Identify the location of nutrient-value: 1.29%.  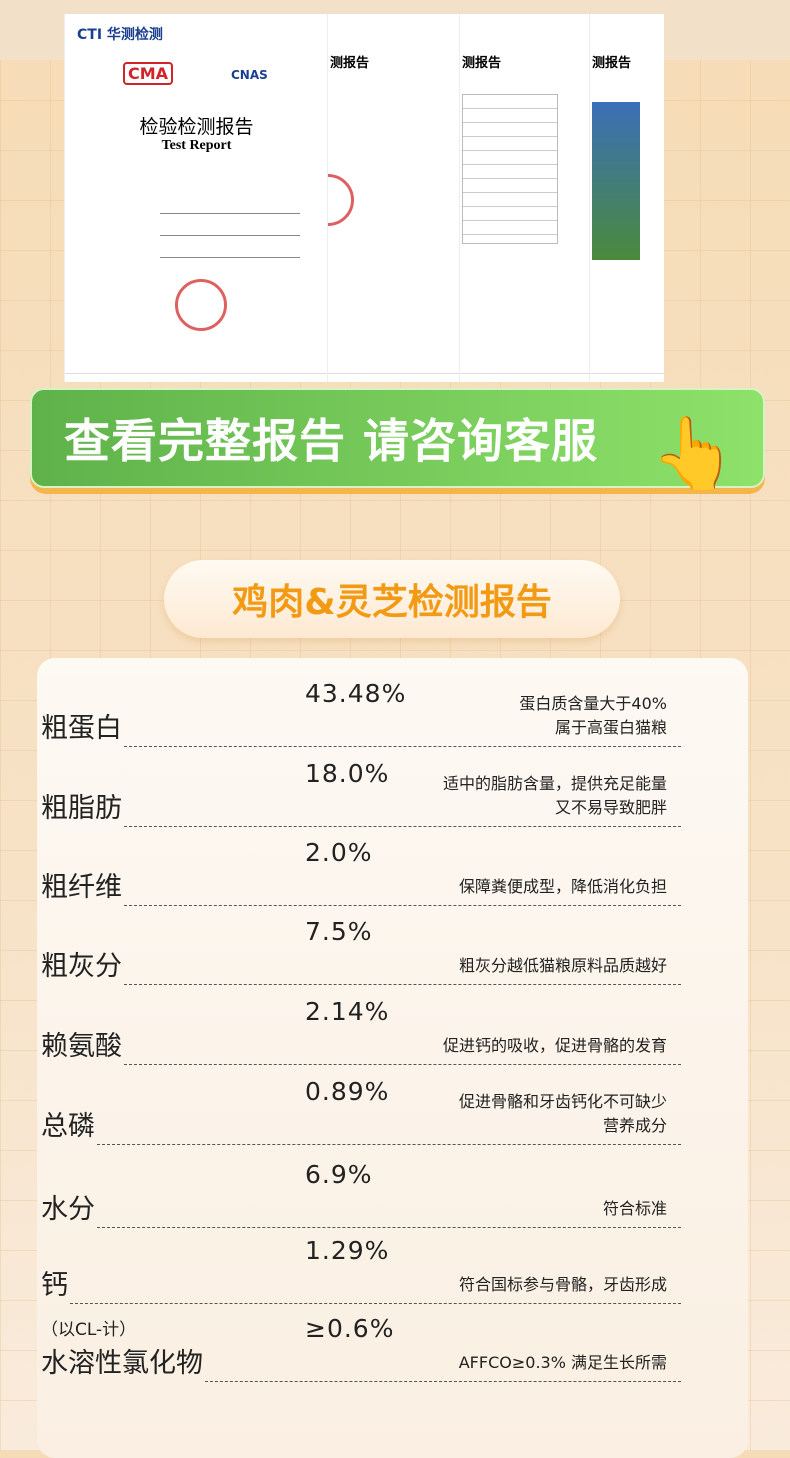
(347, 1250).